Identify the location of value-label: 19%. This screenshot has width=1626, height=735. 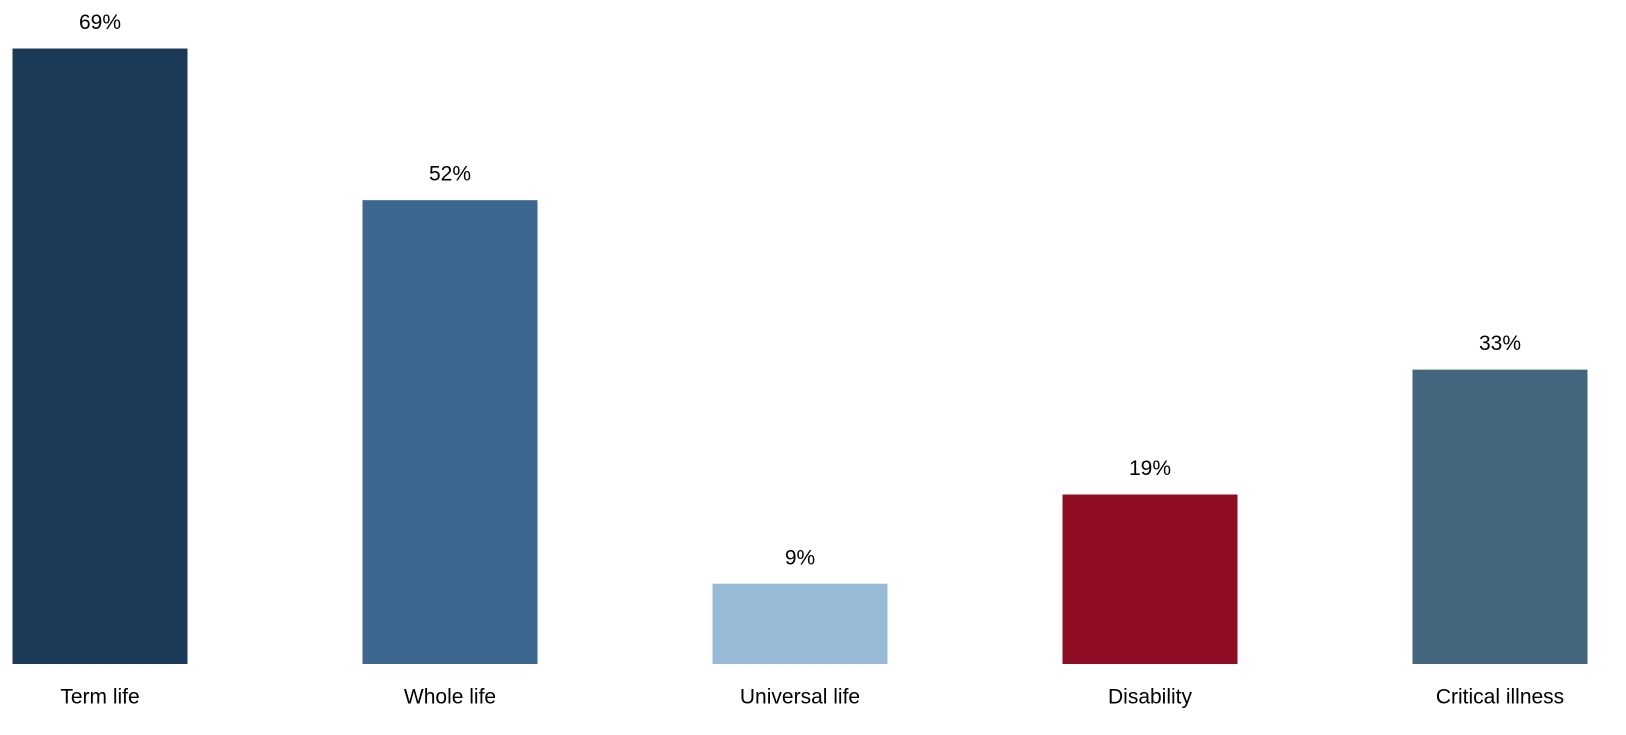
(1150, 468).